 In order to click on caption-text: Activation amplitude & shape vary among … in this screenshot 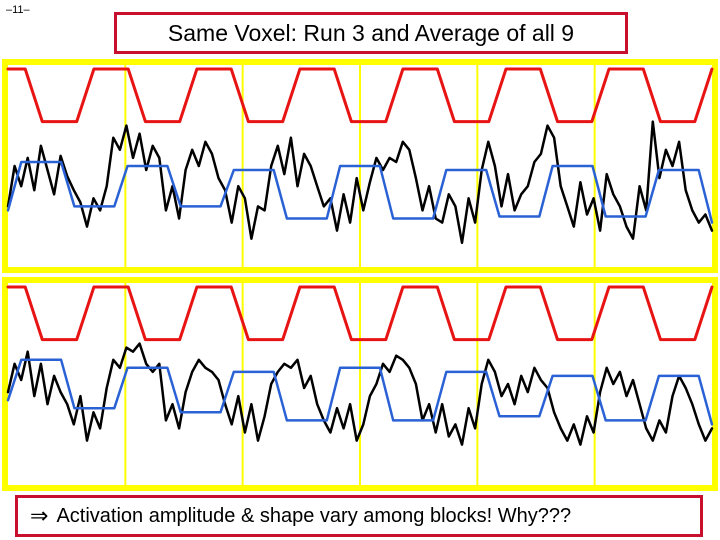, I will do `click(314, 515)`.